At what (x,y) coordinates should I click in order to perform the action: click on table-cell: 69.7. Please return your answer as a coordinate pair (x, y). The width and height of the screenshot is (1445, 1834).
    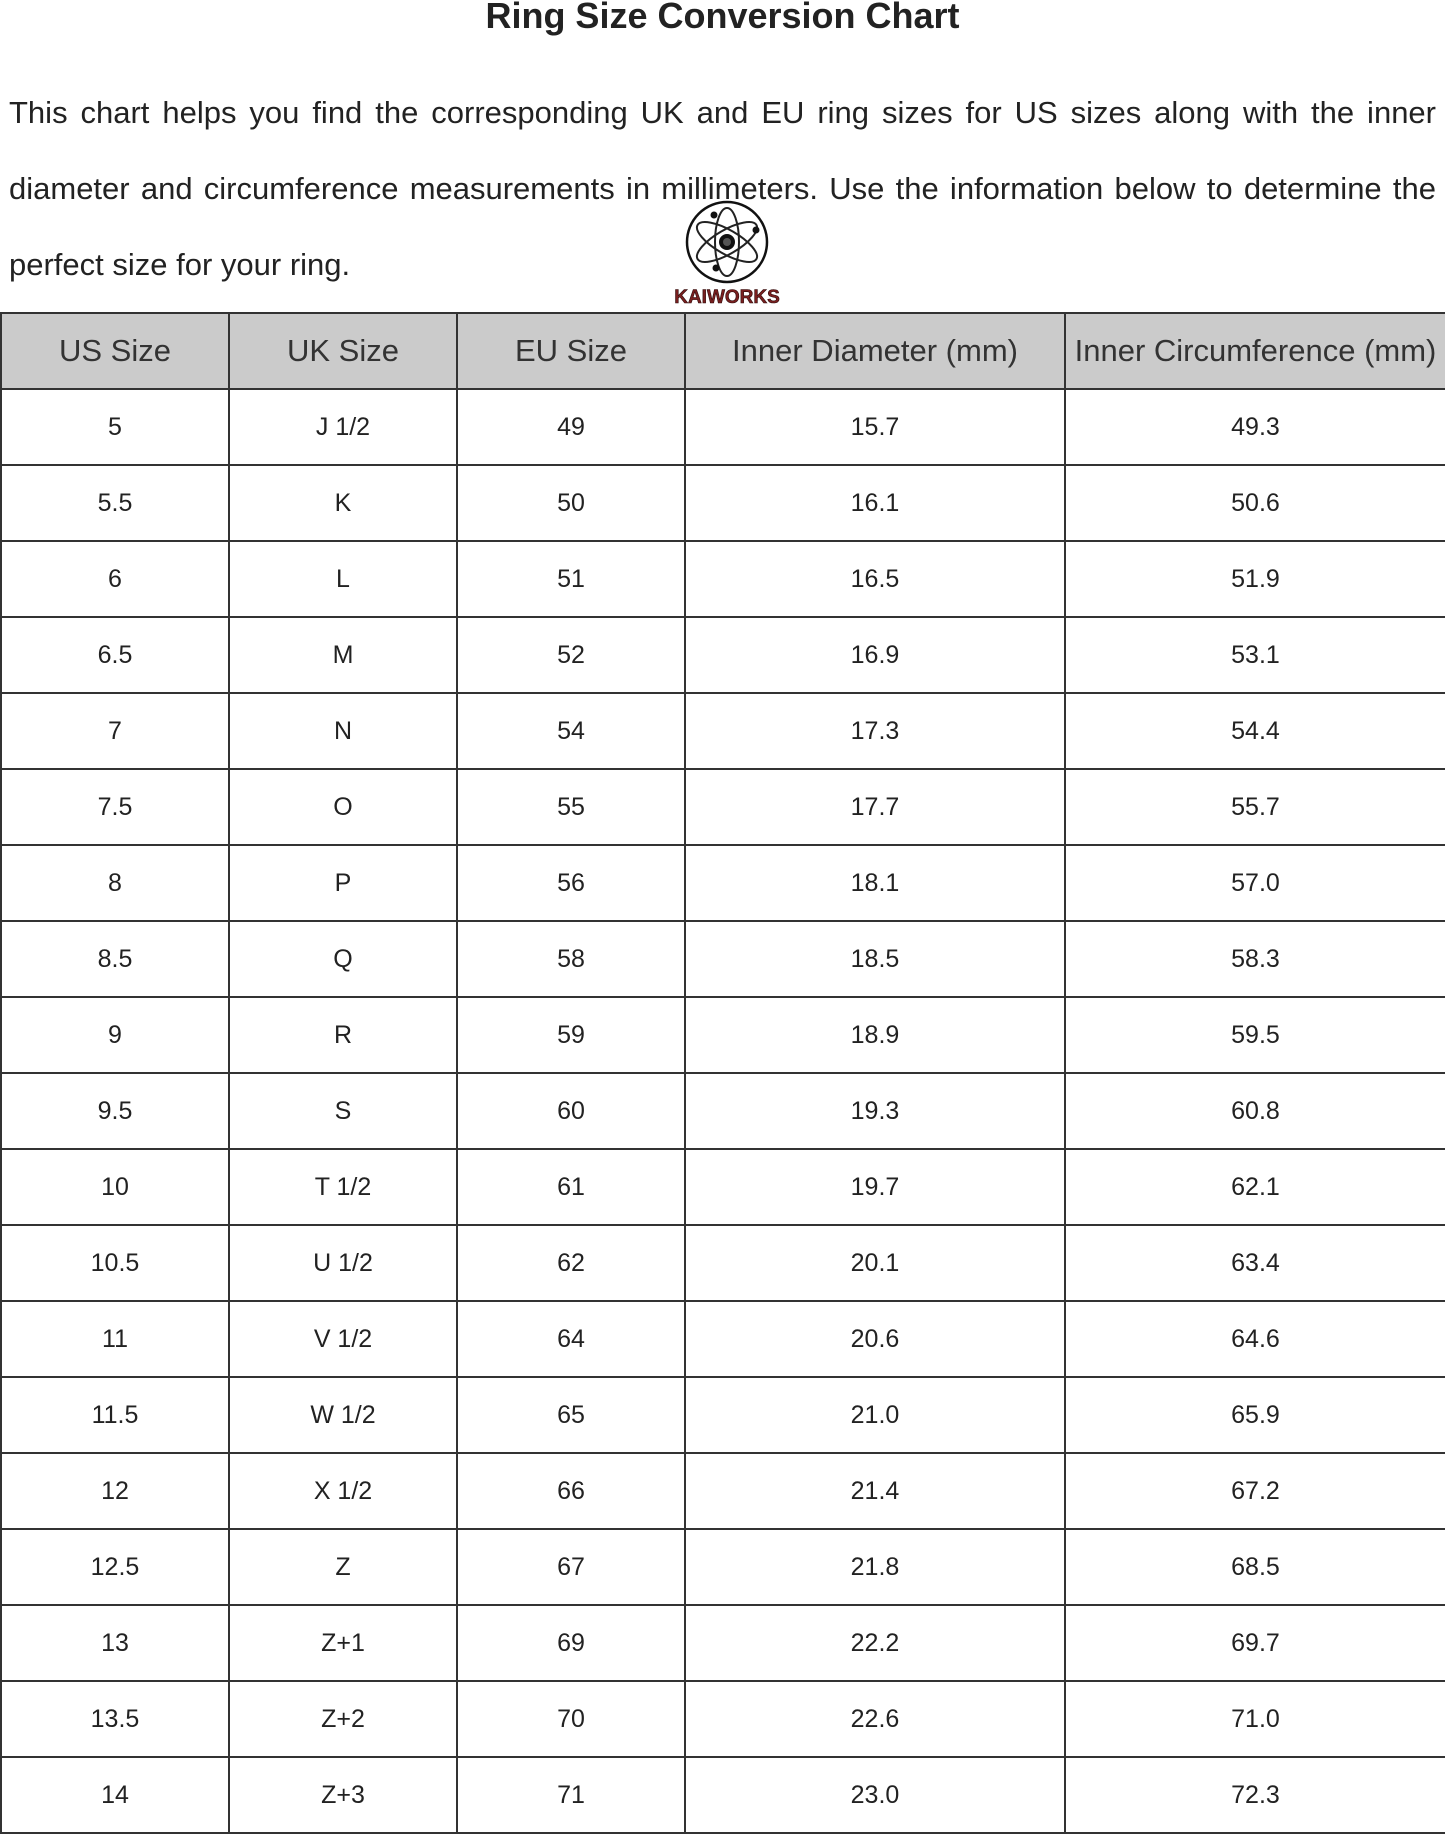
    Looking at the image, I should click on (1254, 1643).